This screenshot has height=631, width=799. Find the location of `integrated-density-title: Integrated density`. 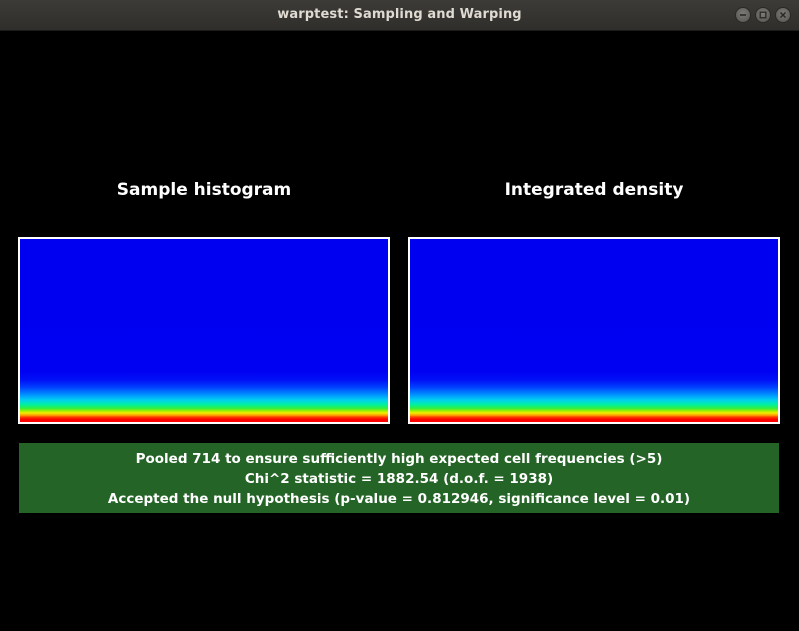

integrated-density-title: Integrated density is located at coordinates (594, 190).